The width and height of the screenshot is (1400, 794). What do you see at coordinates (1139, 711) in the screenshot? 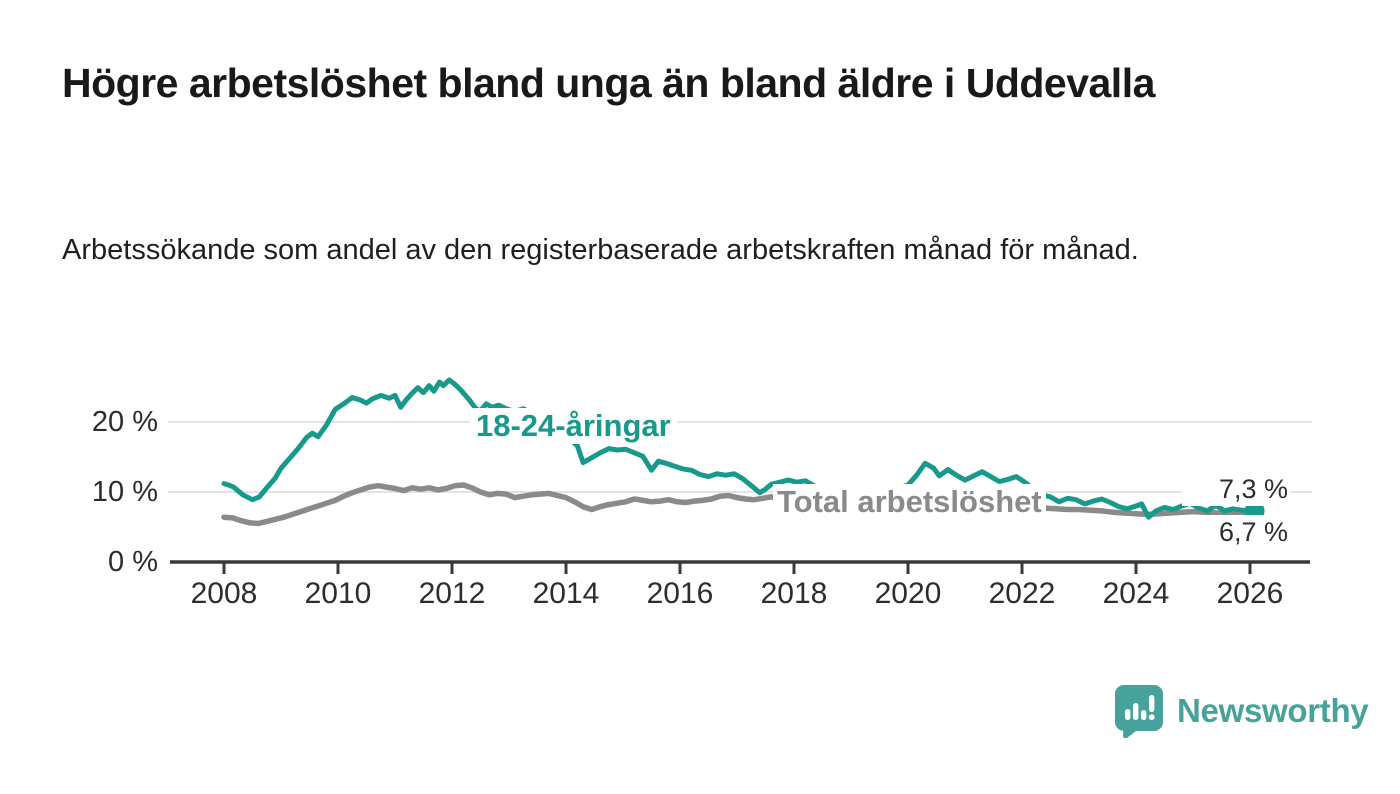
I see `bar-chart-speech-bubble-icon` at bounding box center [1139, 711].